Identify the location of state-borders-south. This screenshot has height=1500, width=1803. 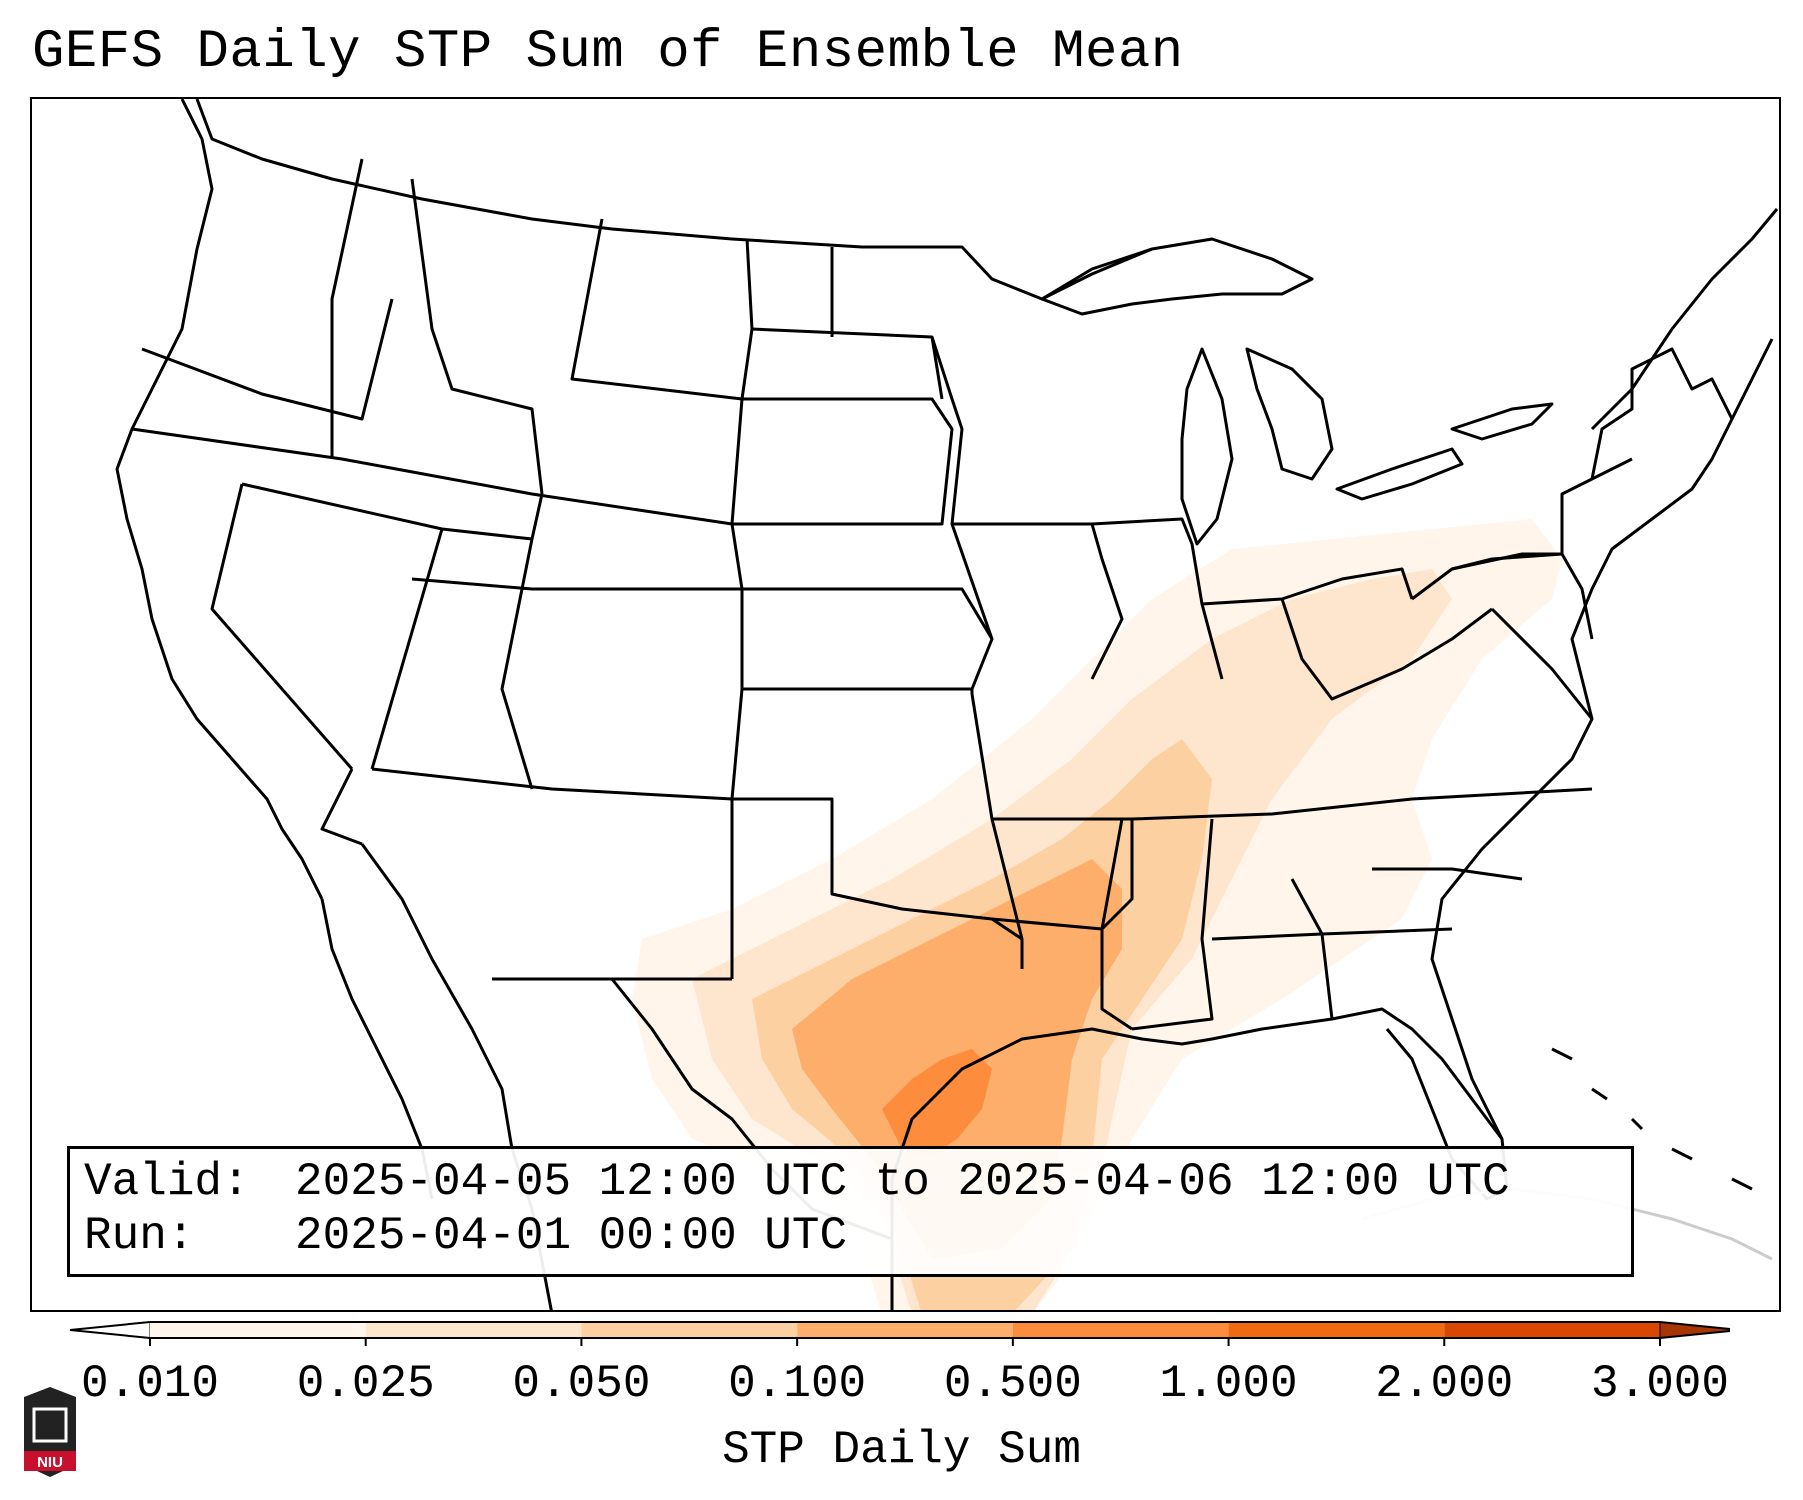
(1292, 909).